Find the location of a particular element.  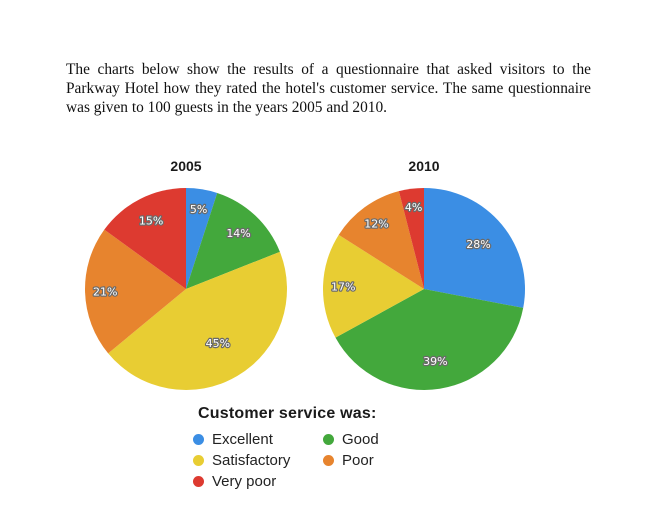

data-label-poor: 21% is located at coordinates (105, 292).